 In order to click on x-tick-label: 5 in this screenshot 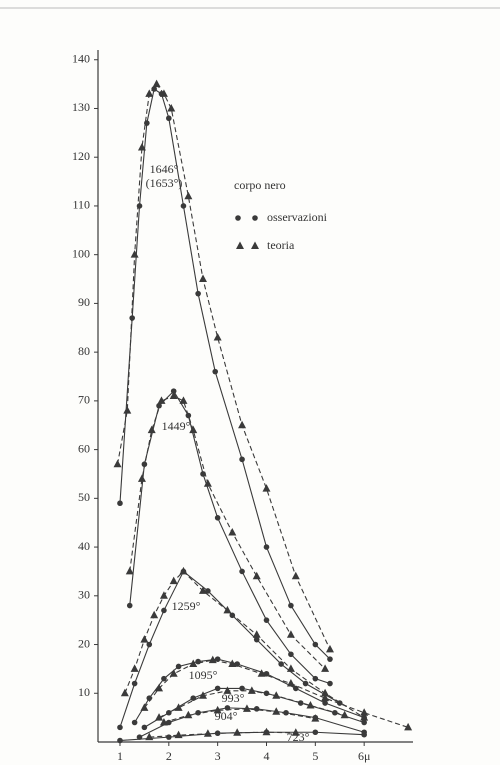, I will do `click(315, 756)`.